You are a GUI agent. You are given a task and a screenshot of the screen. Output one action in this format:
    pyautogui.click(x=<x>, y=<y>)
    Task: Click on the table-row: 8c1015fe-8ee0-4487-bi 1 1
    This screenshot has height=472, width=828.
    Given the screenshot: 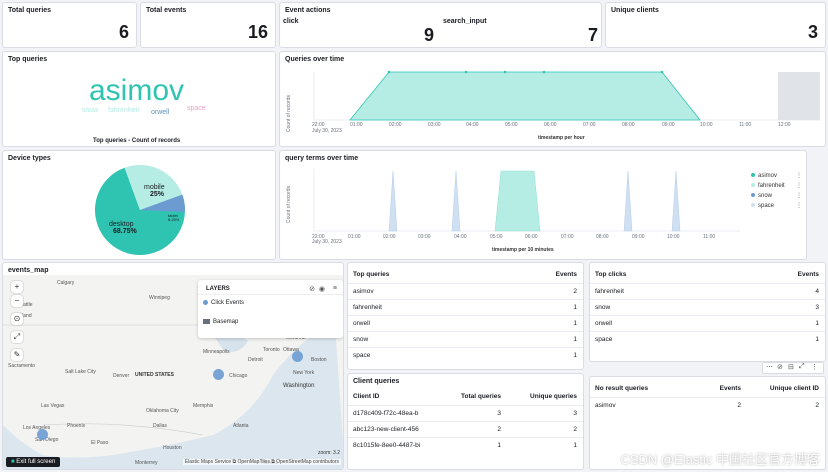 What is the action you would take?
    pyautogui.click(x=465, y=445)
    